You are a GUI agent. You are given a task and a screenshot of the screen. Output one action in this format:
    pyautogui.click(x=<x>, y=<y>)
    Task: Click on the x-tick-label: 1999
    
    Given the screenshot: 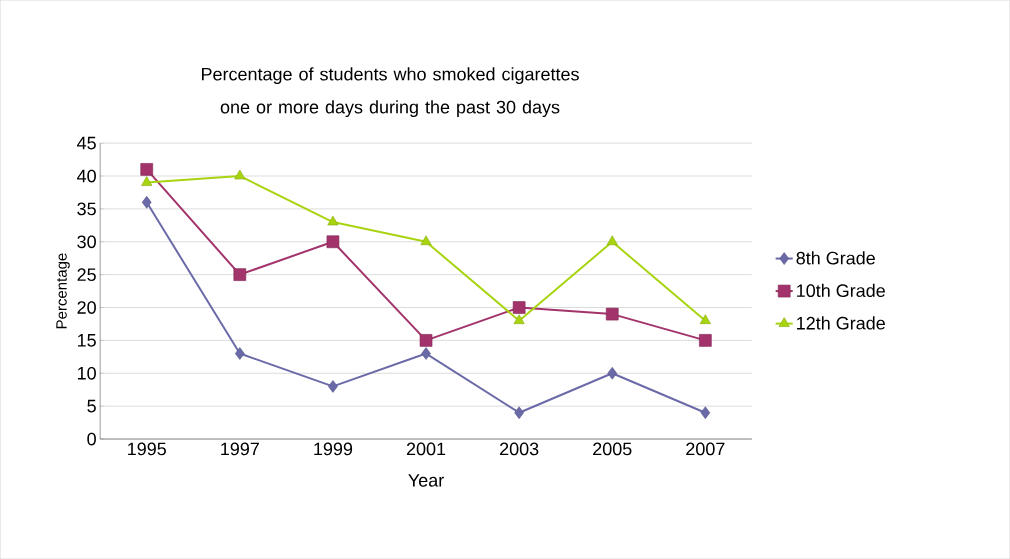 What is the action you would take?
    pyautogui.click(x=333, y=449)
    